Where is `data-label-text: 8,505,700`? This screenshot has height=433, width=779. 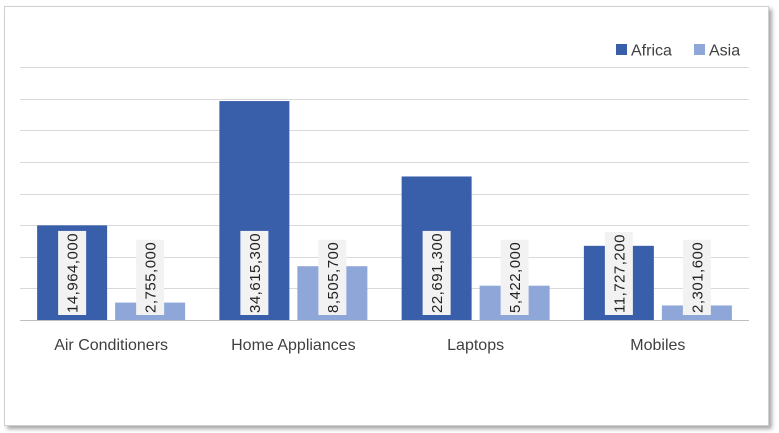 data-label-text: 8,505,700 is located at coordinates (333, 277).